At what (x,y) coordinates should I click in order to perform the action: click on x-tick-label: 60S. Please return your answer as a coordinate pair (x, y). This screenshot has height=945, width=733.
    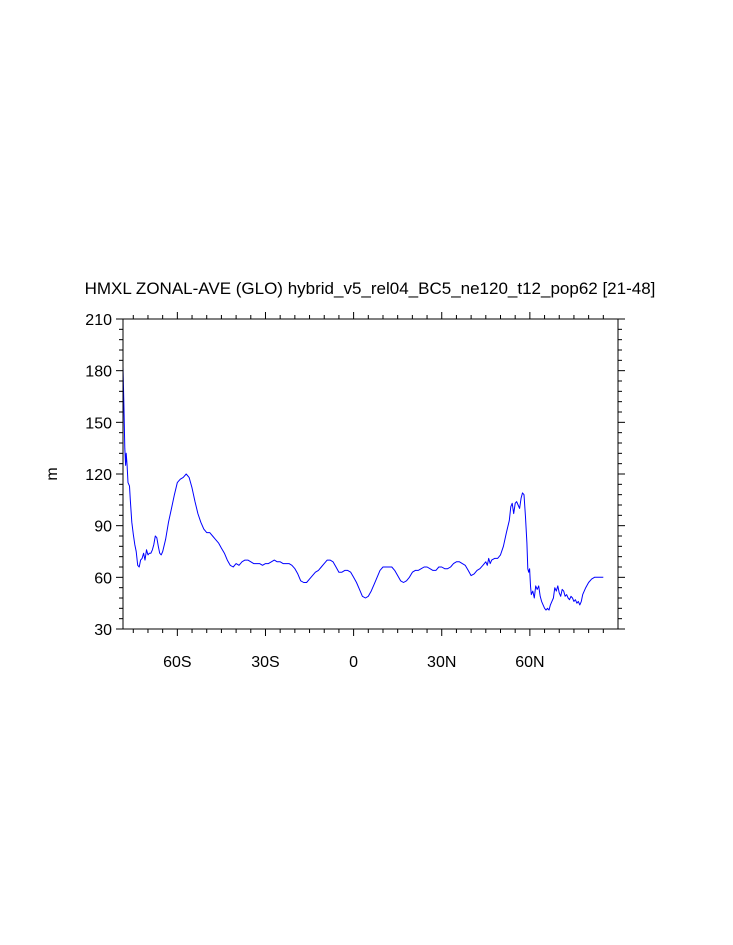
    Looking at the image, I should click on (177, 662).